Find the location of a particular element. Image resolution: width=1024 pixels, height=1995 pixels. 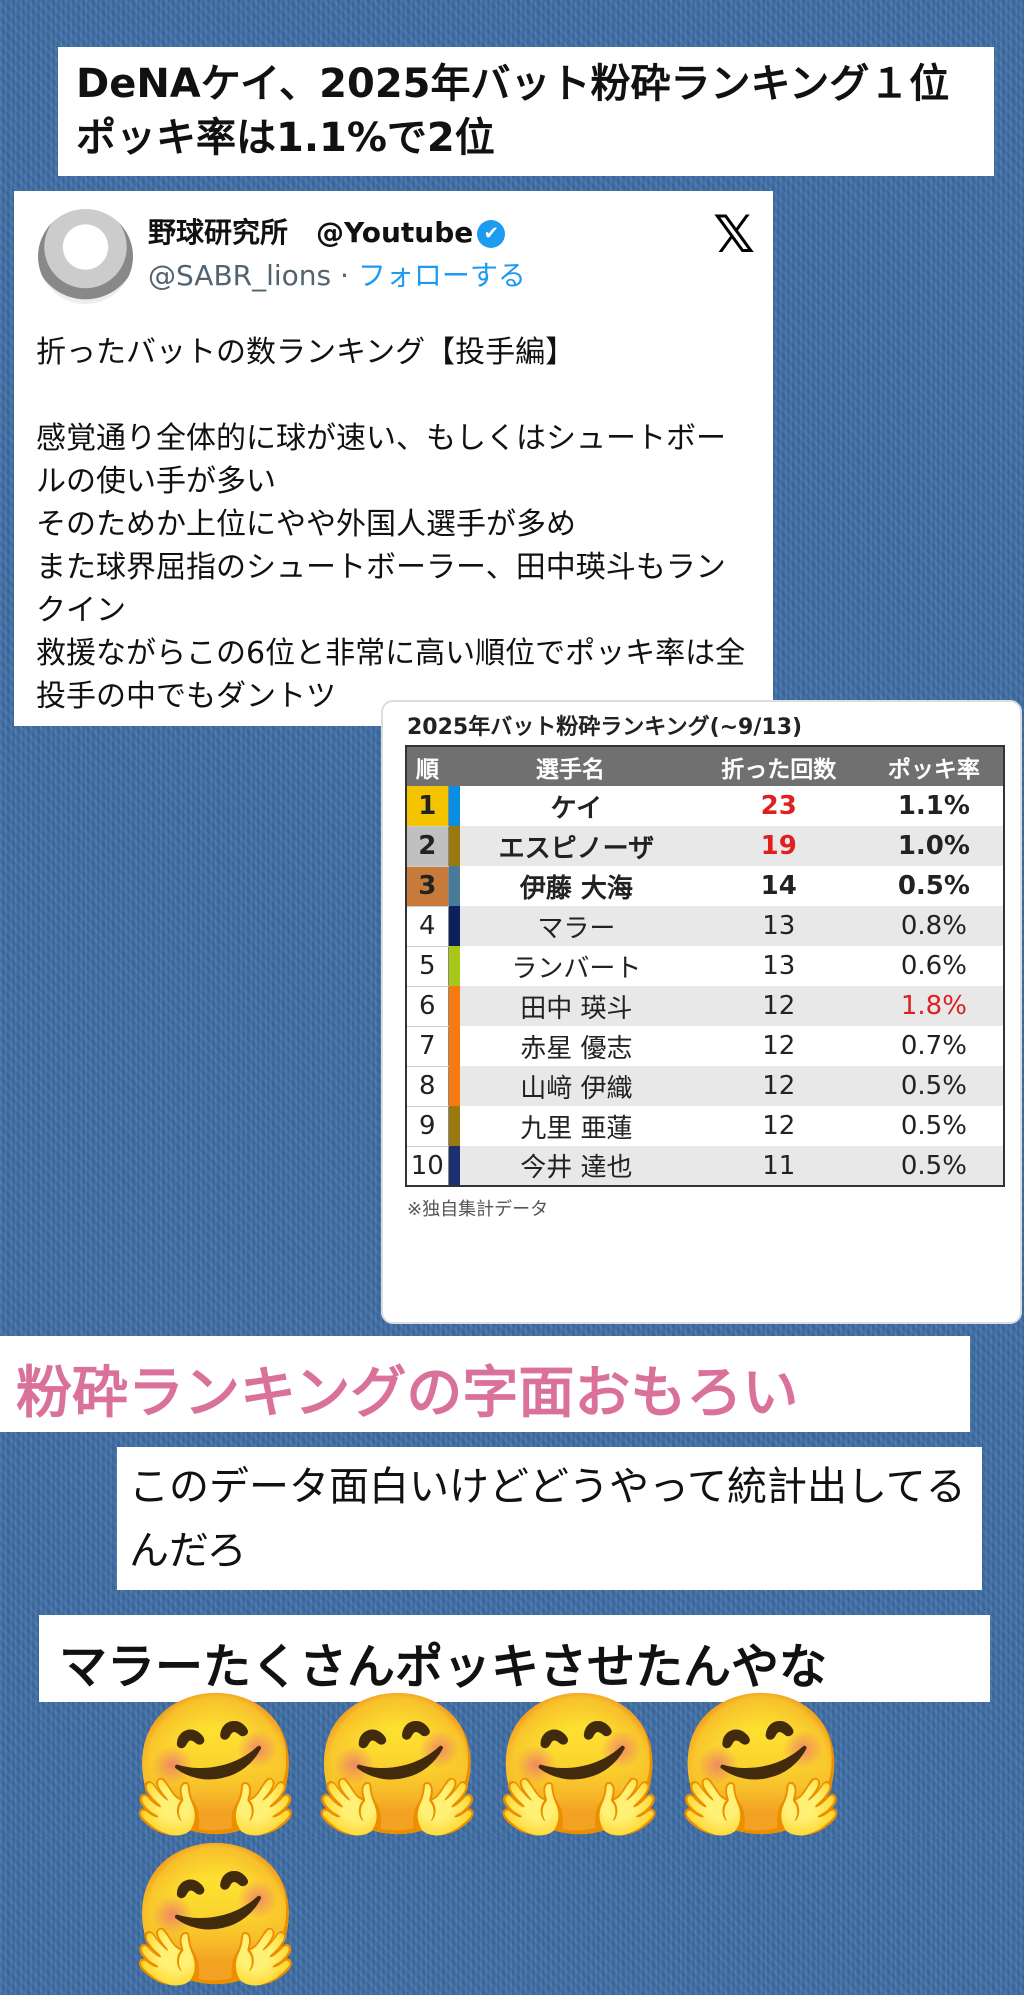

table-row: 2 エスピノーザ 19 1.0% is located at coordinates (705, 846).